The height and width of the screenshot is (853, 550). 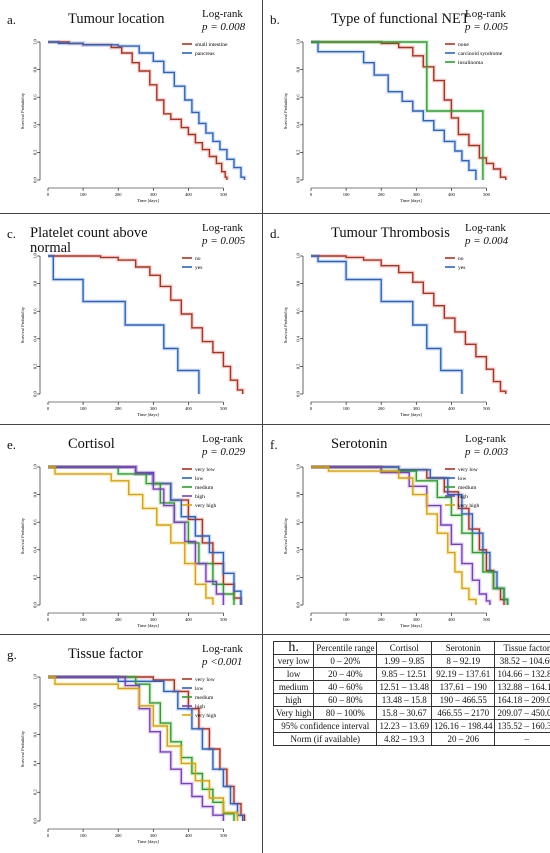 What do you see at coordinates (293, 713) in the screenshot?
I see `table-cell: Very high` at bounding box center [293, 713].